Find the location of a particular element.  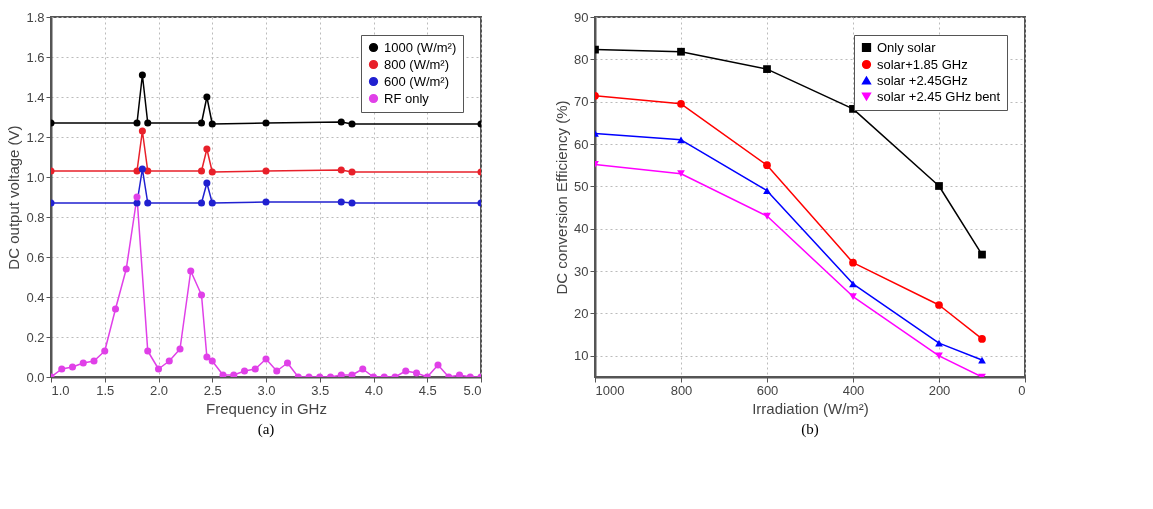

y-tick-label: 1.8 is located at coordinates (35, 17).